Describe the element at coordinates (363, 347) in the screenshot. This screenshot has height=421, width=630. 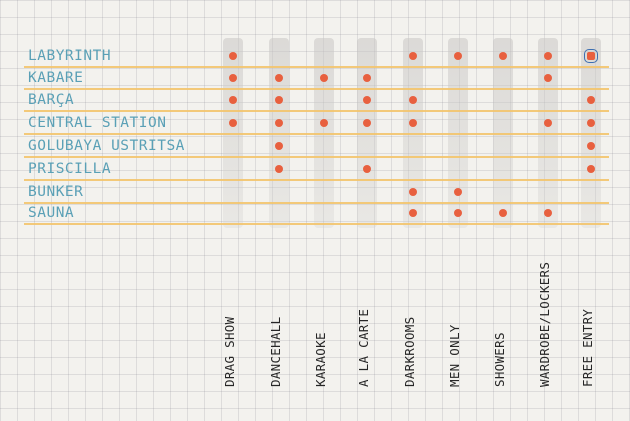
I see `feature-label-a-la-carte: A LA CARTE` at that location.